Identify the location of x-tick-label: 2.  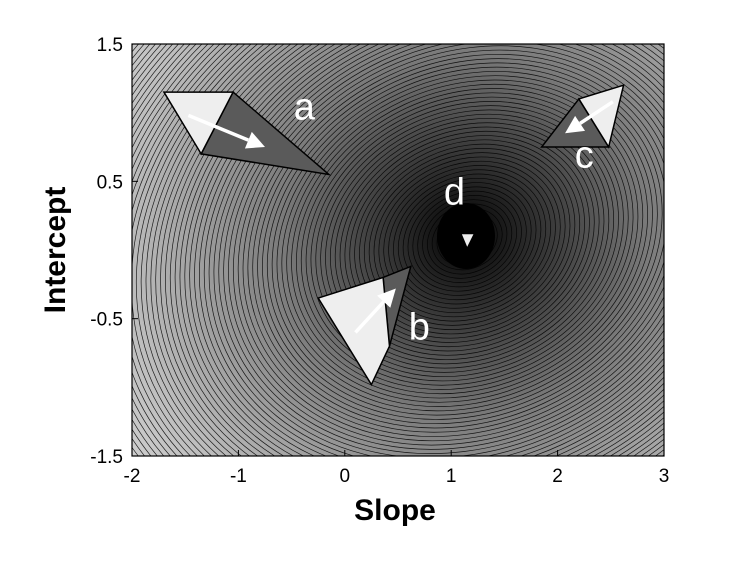
(557, 476).